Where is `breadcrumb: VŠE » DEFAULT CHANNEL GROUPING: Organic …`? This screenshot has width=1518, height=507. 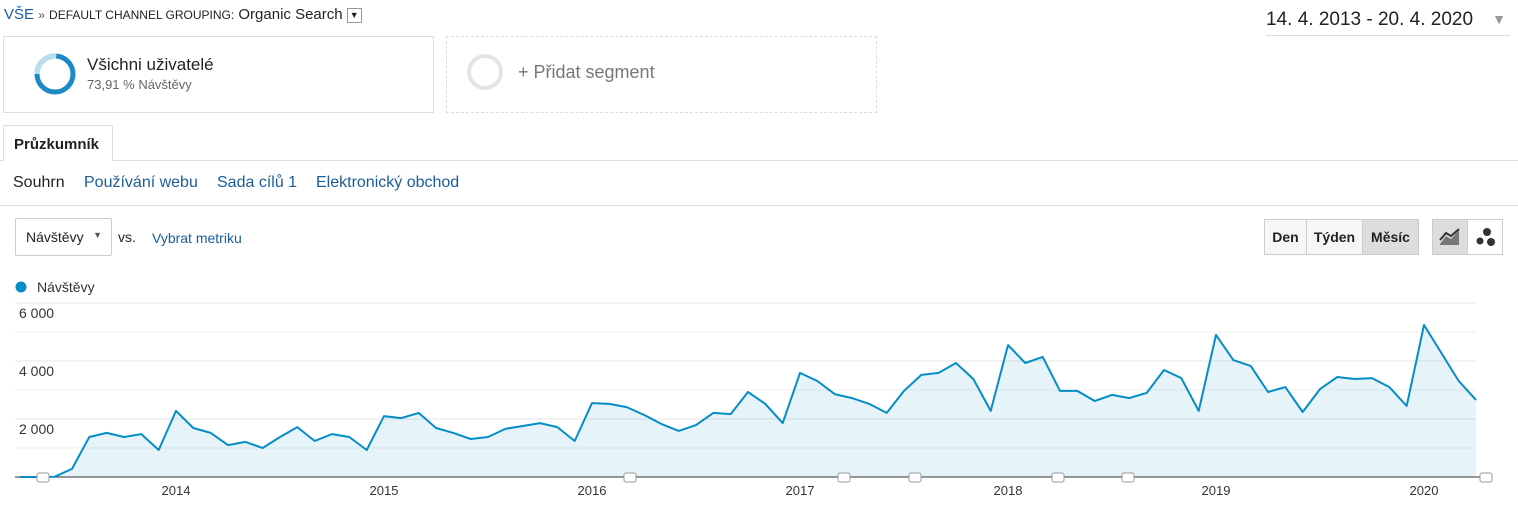
breadcrumb: VŠE » DEFAULT CHANNEL GROUPING: Organic … is located at coordinates (183, 14).